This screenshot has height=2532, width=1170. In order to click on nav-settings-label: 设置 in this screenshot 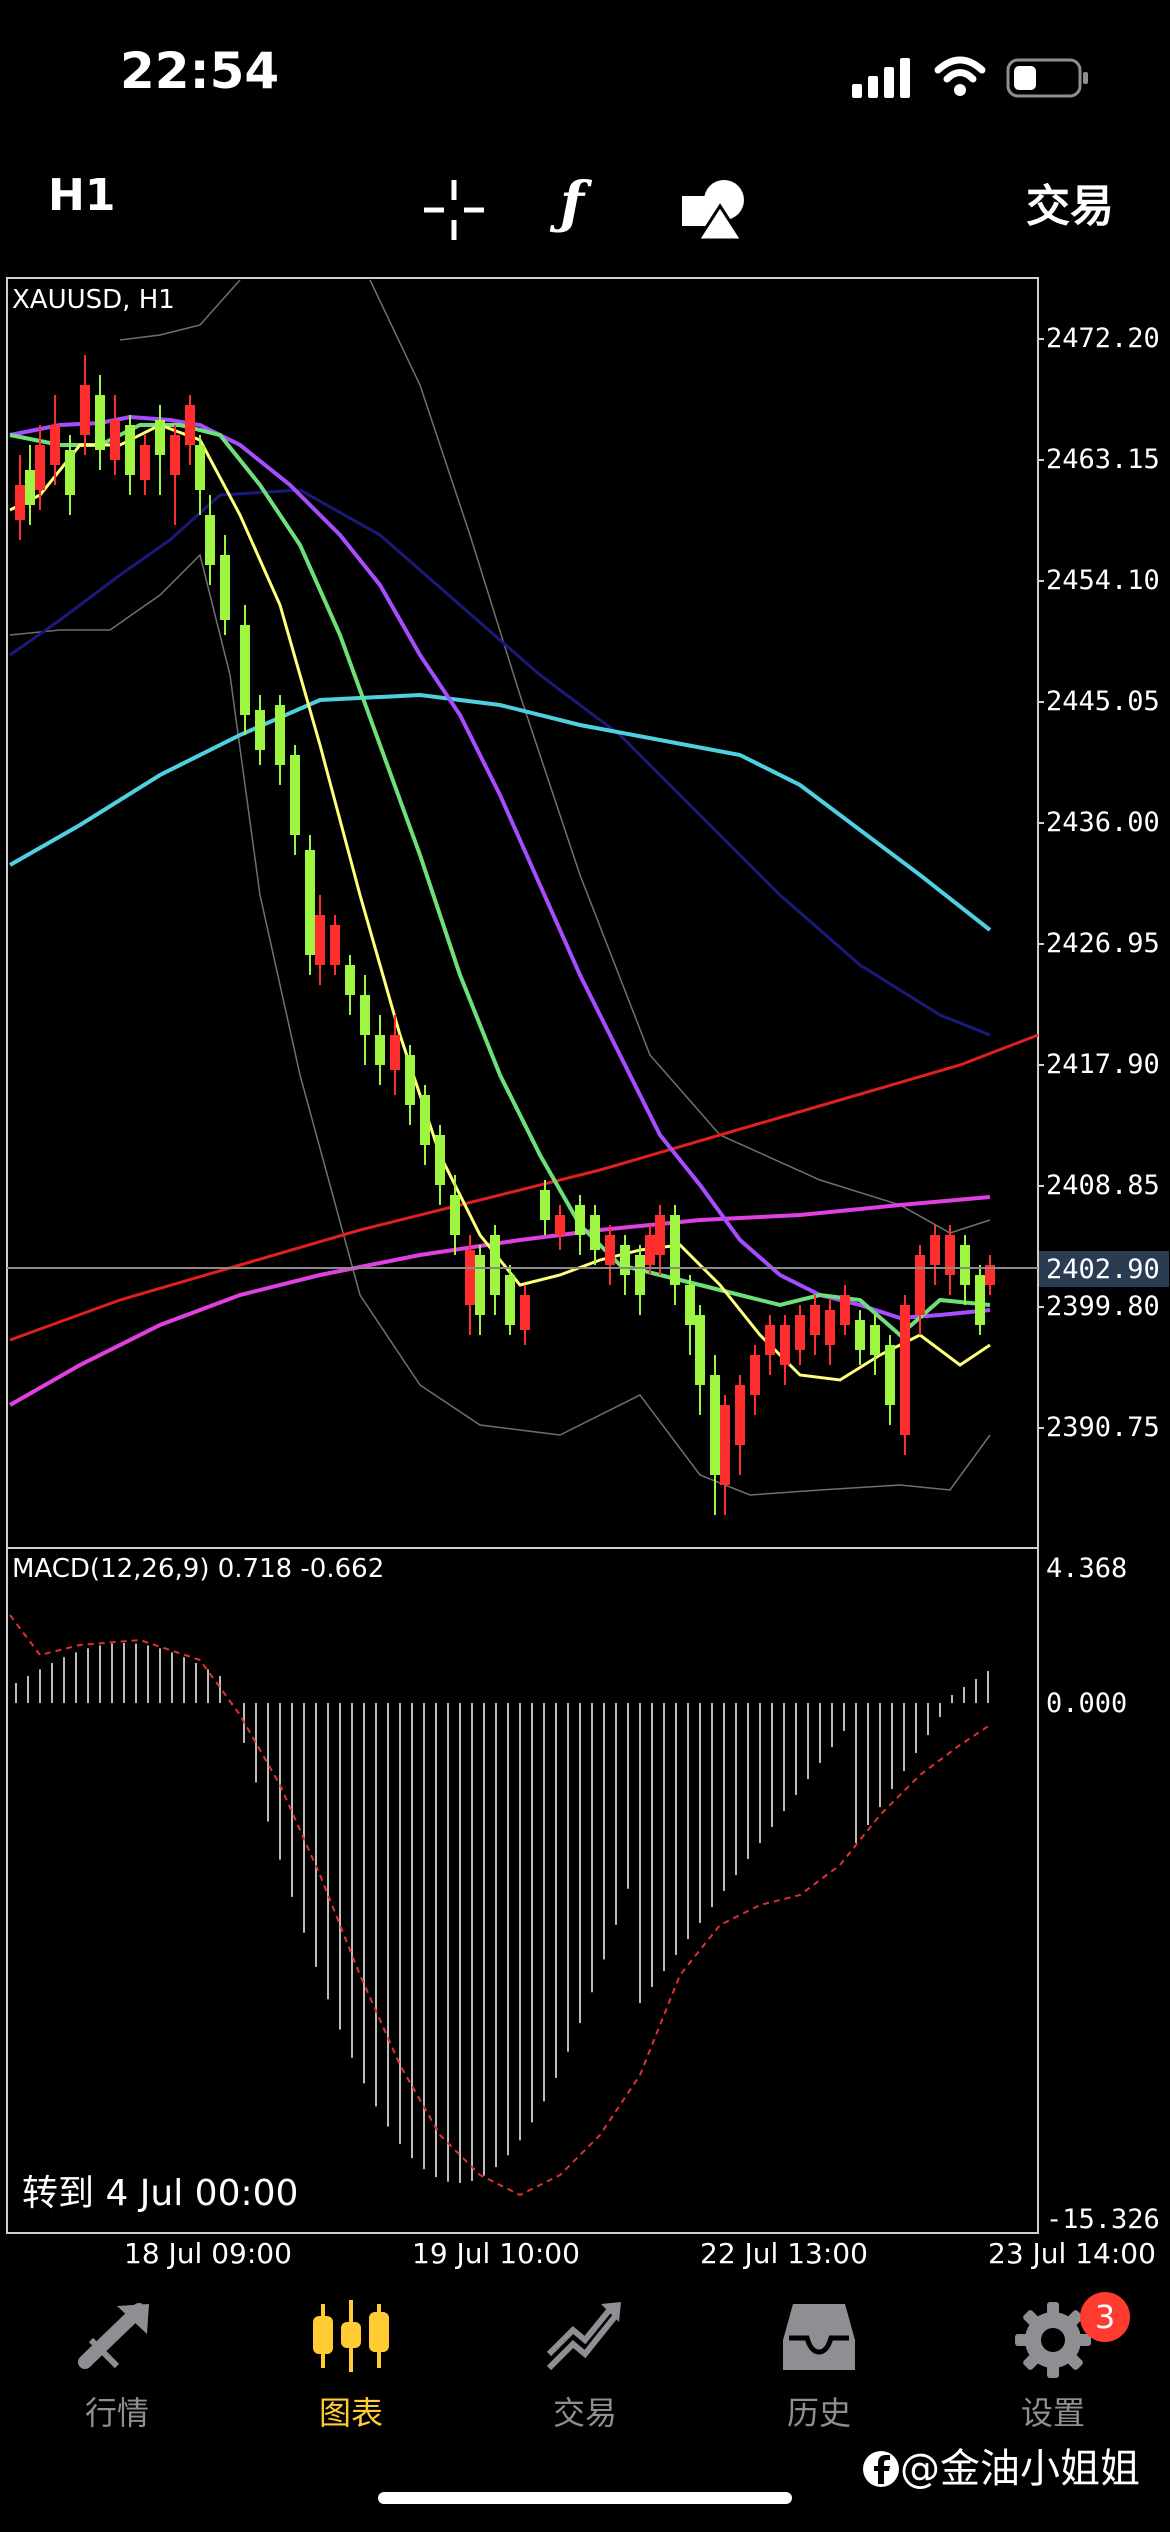, I will do `click(1052, 2413)`.